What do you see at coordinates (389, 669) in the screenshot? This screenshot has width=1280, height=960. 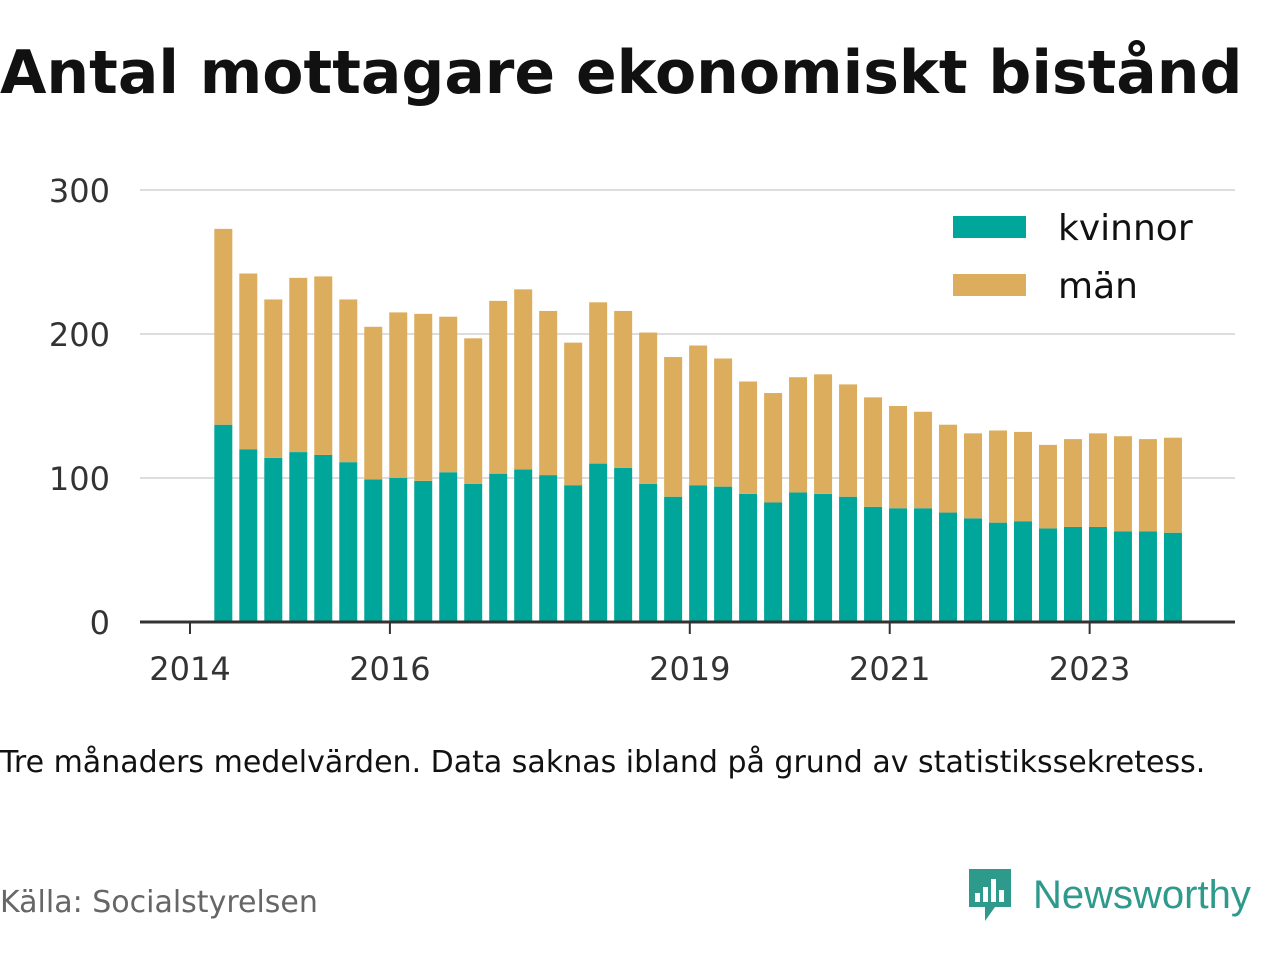 I see `x-tick-label: 2016` at bounding box center [389, 669].